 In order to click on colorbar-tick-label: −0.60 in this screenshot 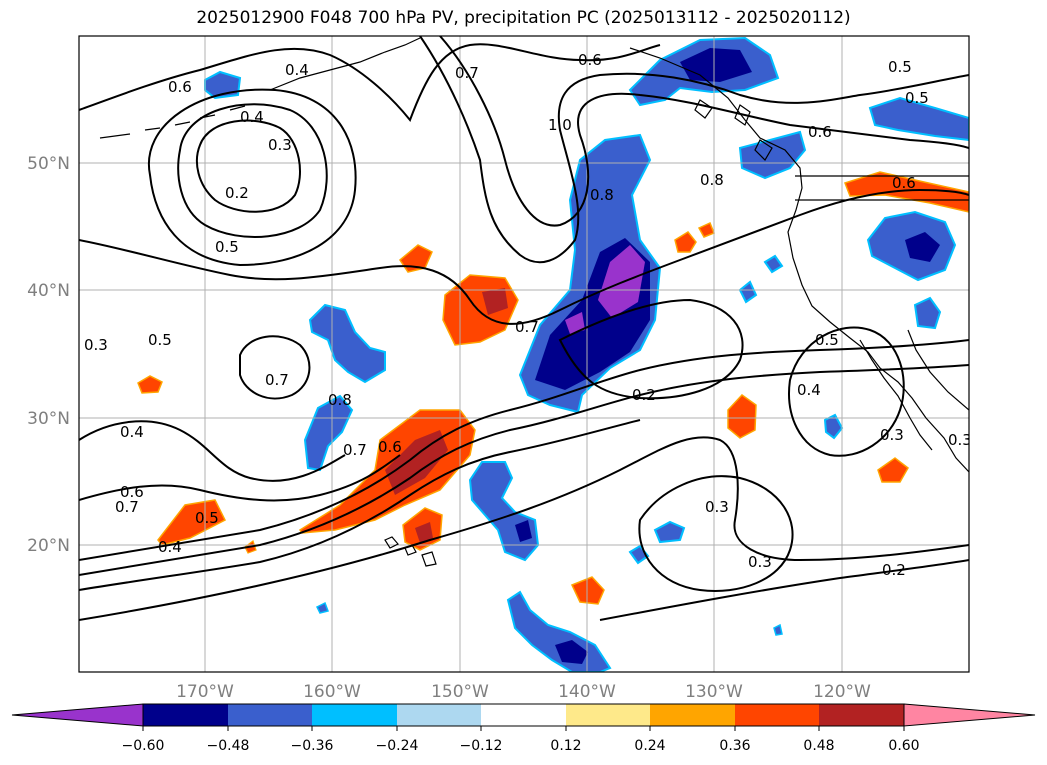, I will do `click(143, 746)`.